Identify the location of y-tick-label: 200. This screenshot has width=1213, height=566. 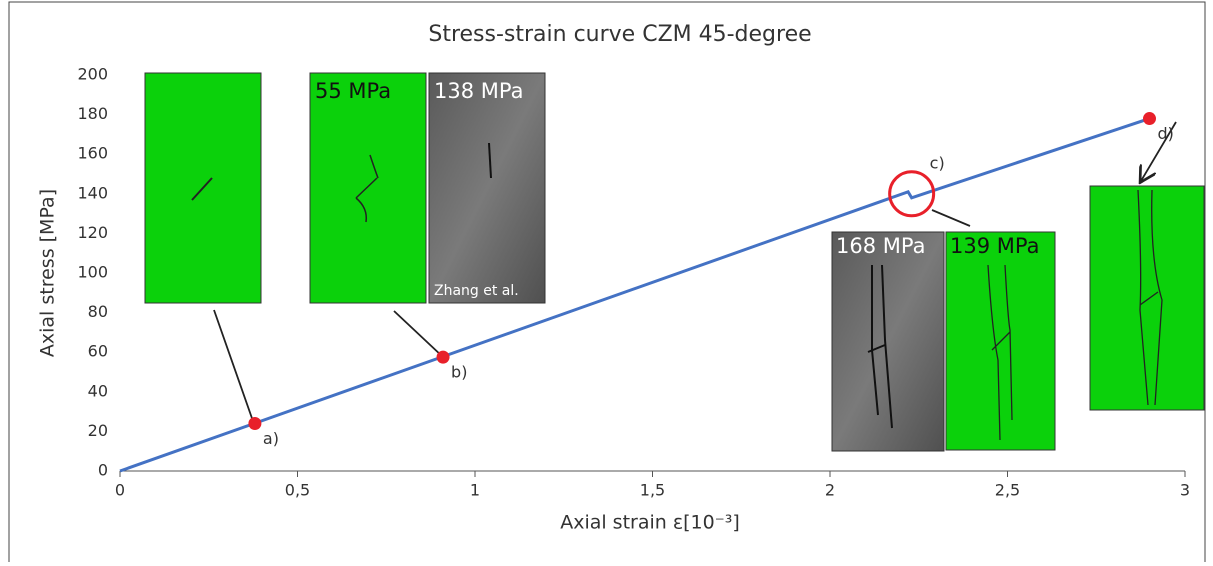
(92, 74).